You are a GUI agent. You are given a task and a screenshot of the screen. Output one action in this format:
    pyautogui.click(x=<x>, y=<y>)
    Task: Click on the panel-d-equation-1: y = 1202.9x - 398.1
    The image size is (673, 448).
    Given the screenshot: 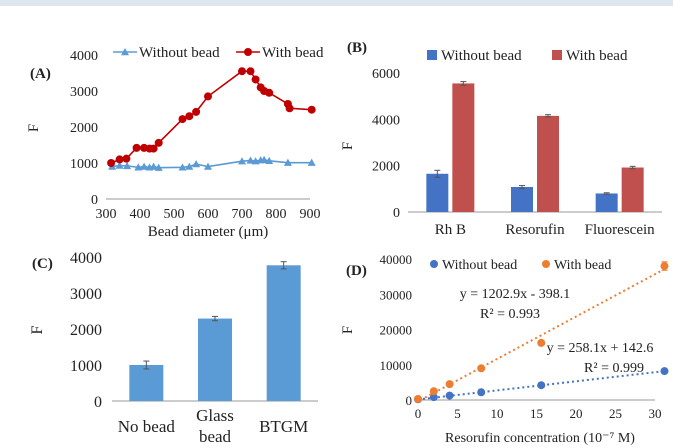 What is the action you would take?
    pyautogui.click(x=515, y=294)
    